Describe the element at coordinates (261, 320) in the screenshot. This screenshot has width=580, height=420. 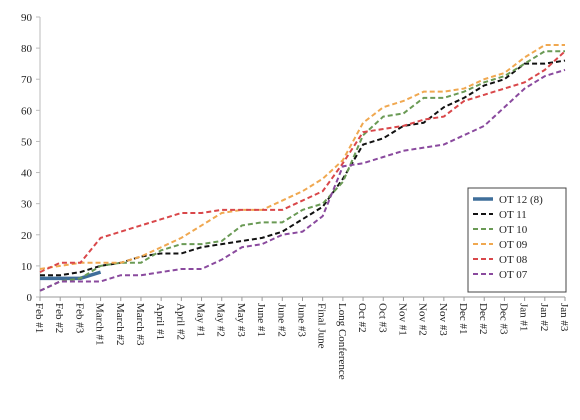
I see `x-tick-label: June #1` at that location.